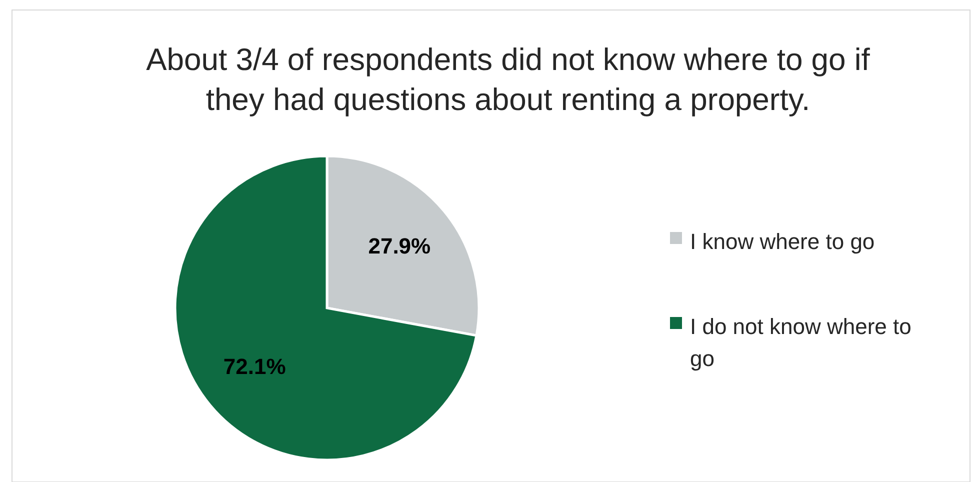 The width and height of the screenshot is (972, 482). I want to click on legend-label: I do not know where to go, so click(801, 342).